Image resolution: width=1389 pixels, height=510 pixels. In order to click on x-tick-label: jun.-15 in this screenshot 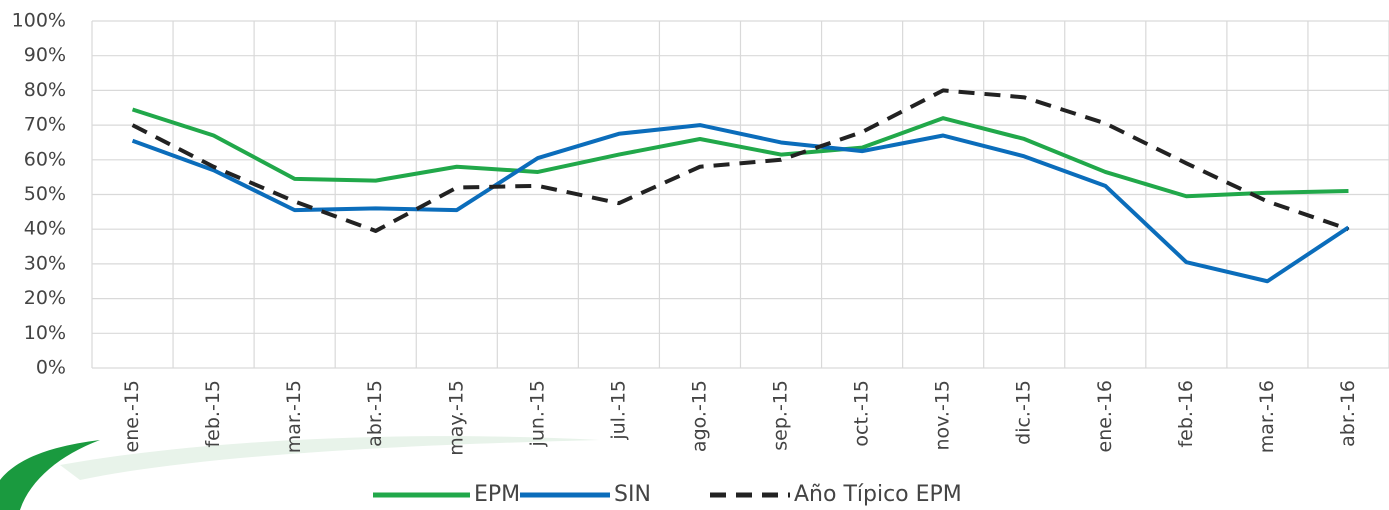, I will do `click(537, 413)`.